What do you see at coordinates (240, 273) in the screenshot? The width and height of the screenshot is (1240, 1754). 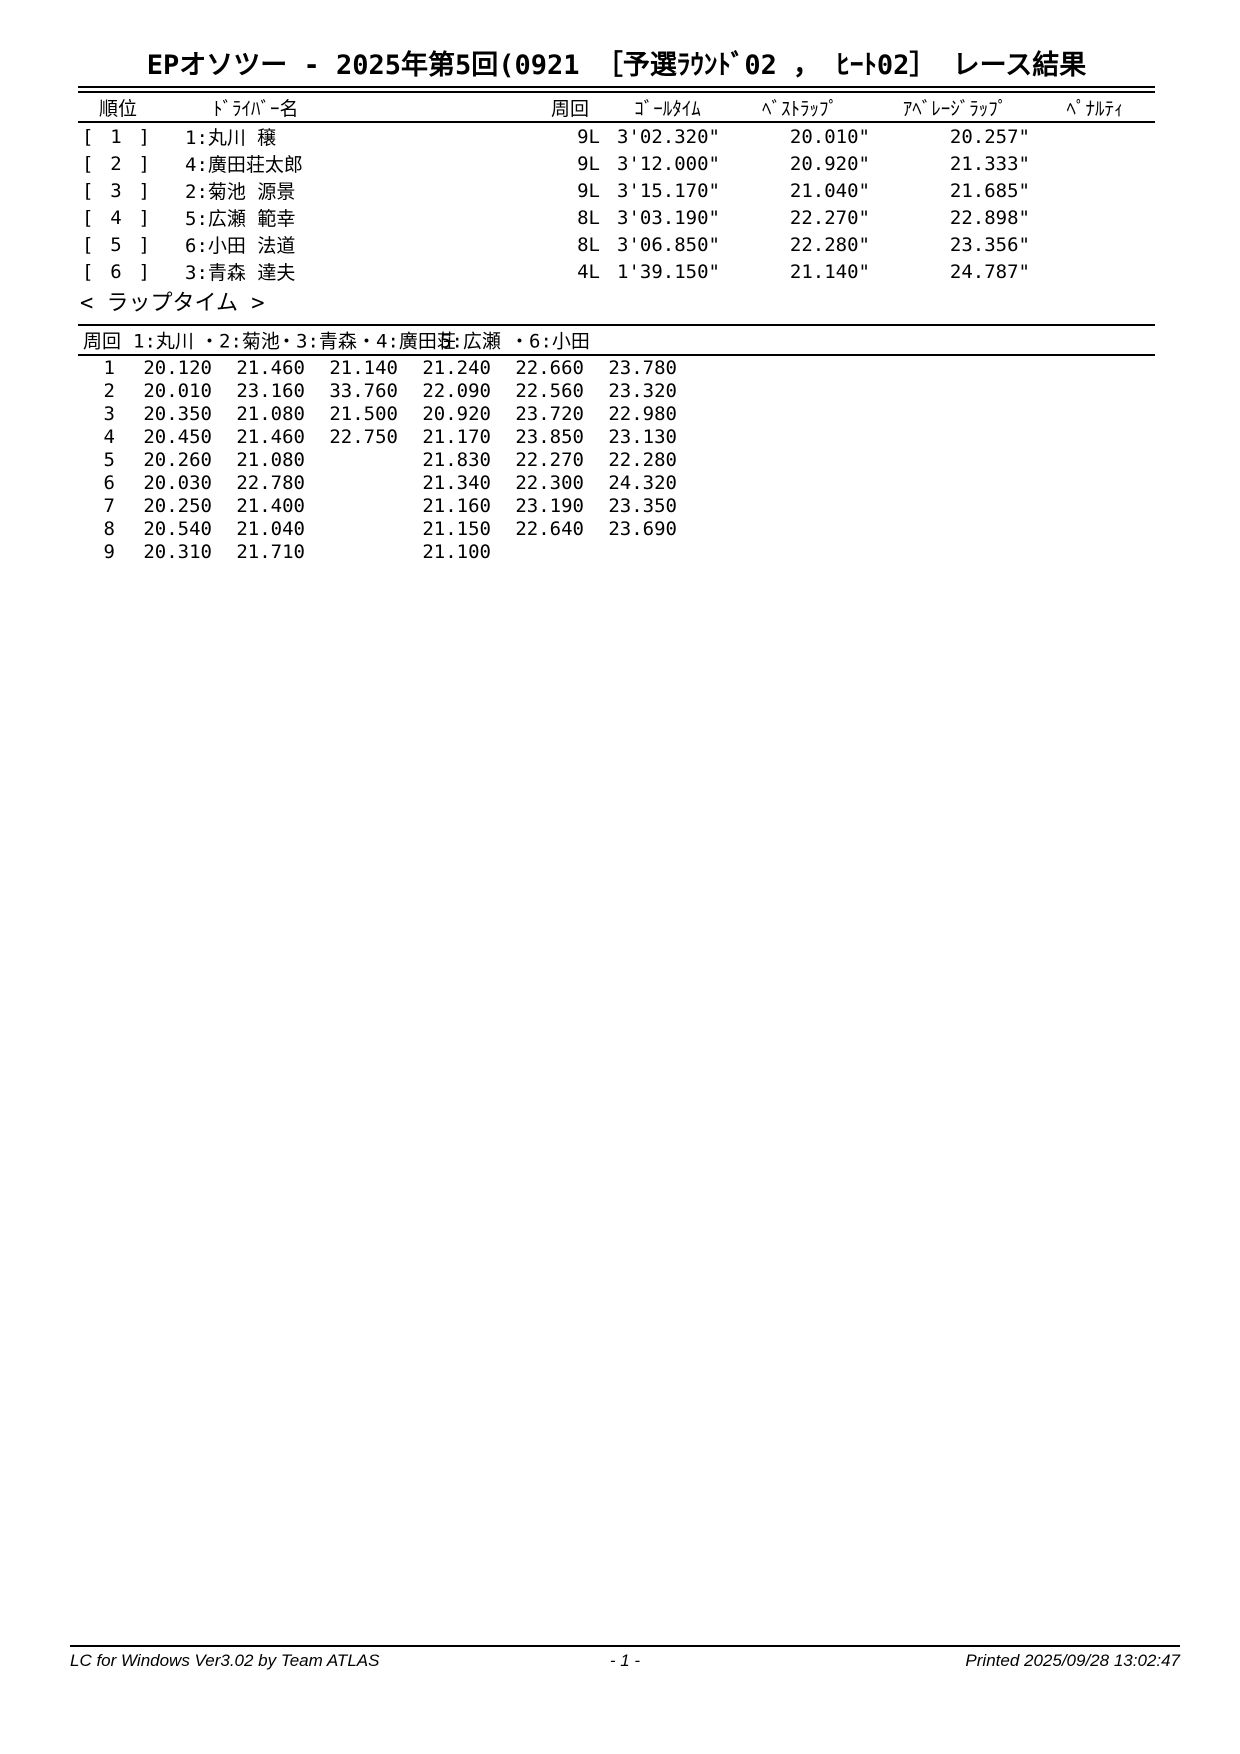 I see `driver-name-cell: 3:青森 達夫` at bounding box center [240, 273].